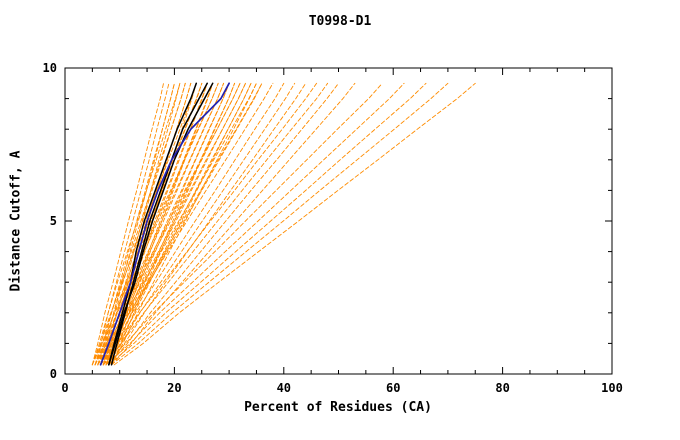 The width and height of the screenshot is (680, 440). What do you see at coordinates (64, 388) in the screenshot?
I see `x-tick-label: 0` at bounding box center [64, 388].